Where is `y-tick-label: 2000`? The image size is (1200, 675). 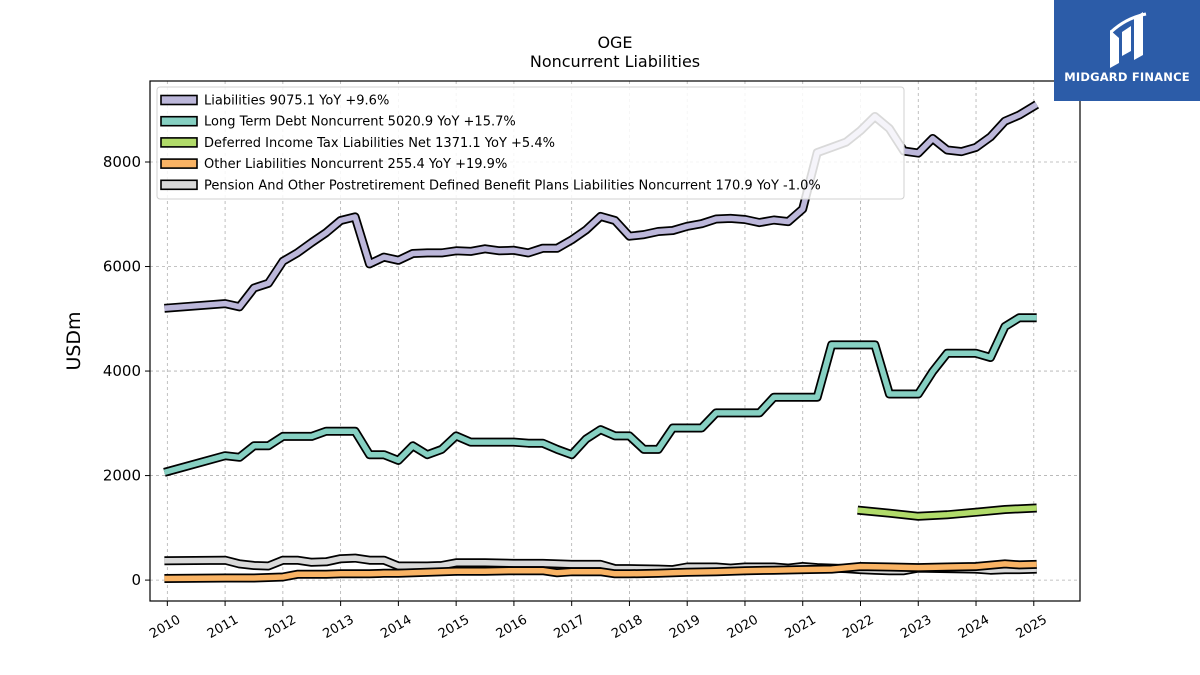
y-tick-label: 2000 is located at coordinates (122, 476).